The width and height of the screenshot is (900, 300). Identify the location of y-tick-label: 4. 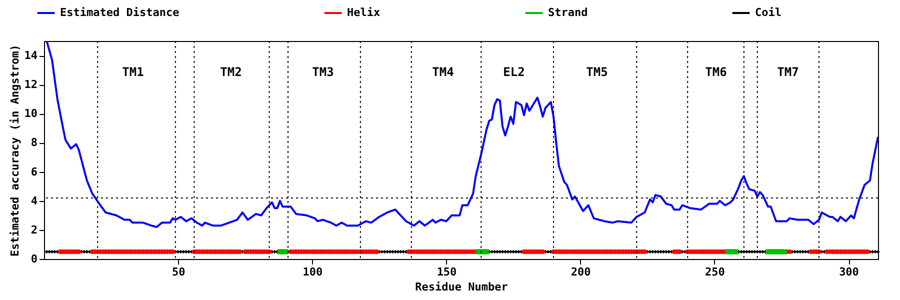
(34, 201).